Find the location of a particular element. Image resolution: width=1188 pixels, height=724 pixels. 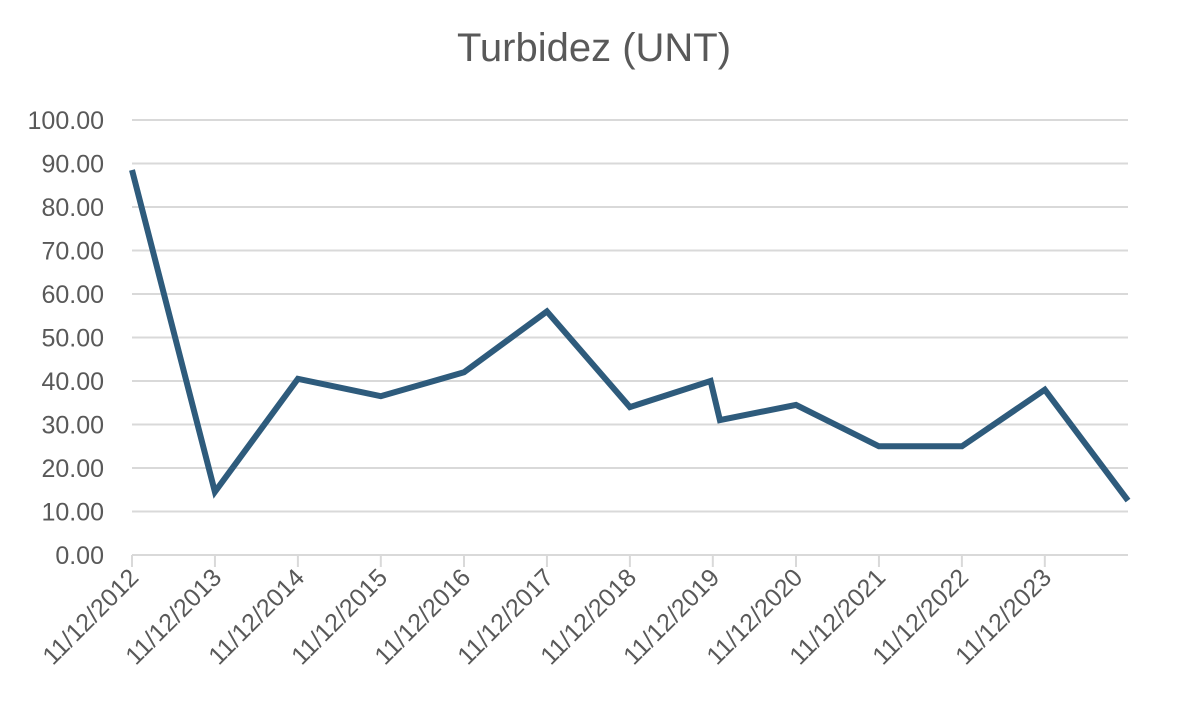

y-tick-label: 90.00 is located at coordinates (72, 165).